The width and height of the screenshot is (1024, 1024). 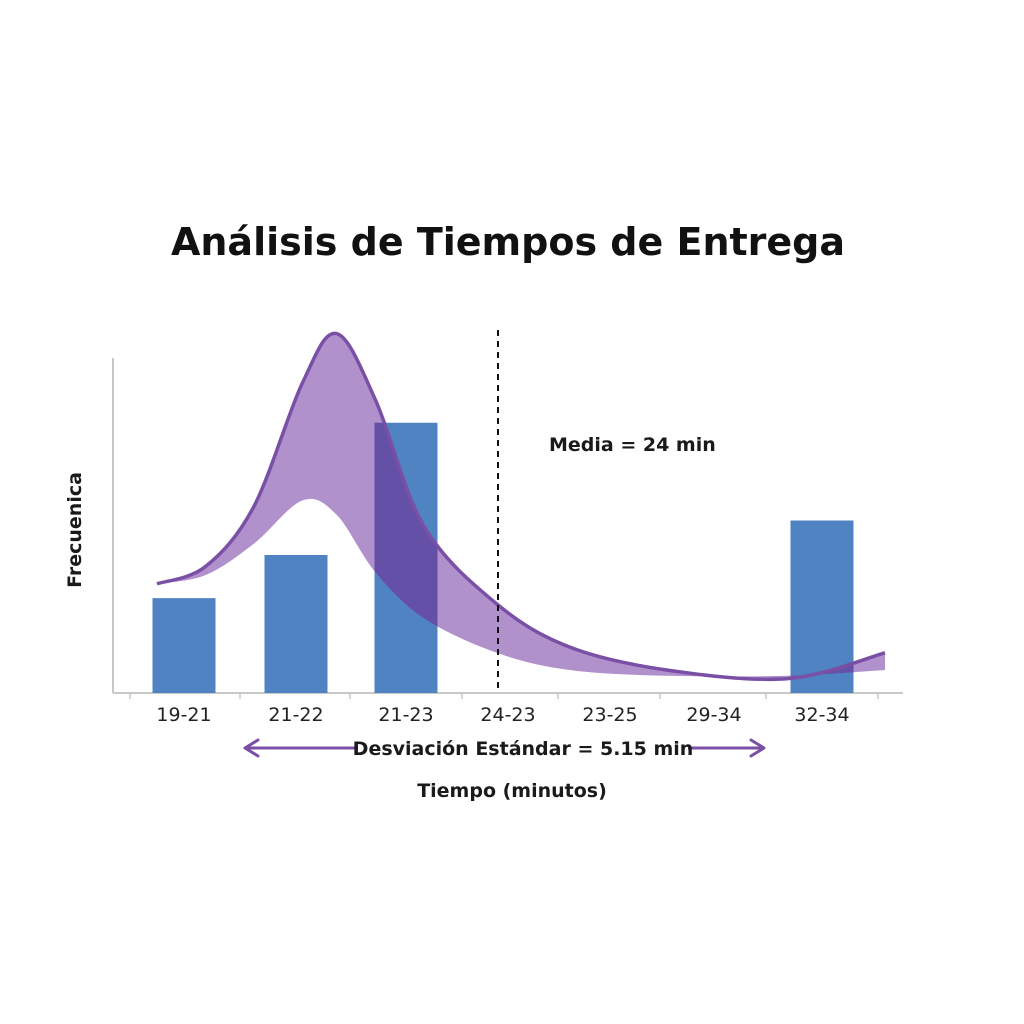 I want to click on x-tick-label-29-34: 29-34, so click(x=713, y=715).